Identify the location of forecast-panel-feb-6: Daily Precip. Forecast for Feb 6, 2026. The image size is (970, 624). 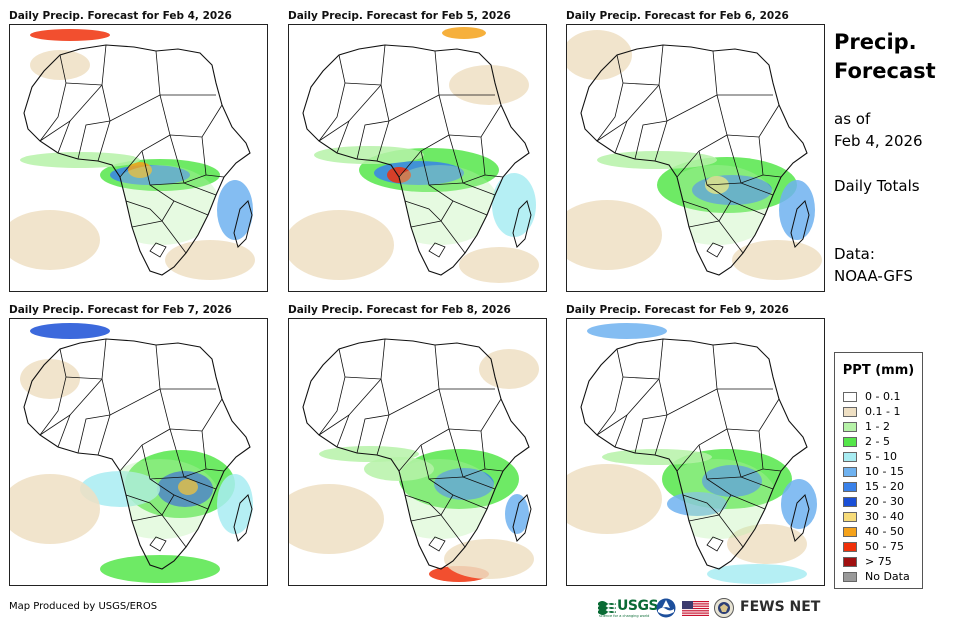
(695, 151).